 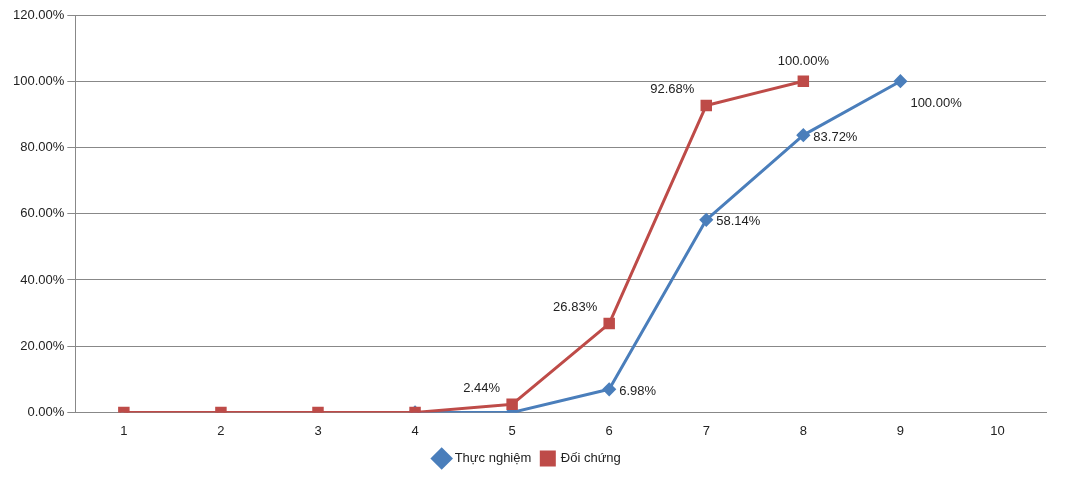 I want to click on data-label: 83.72%, so click(x=835, y=136).